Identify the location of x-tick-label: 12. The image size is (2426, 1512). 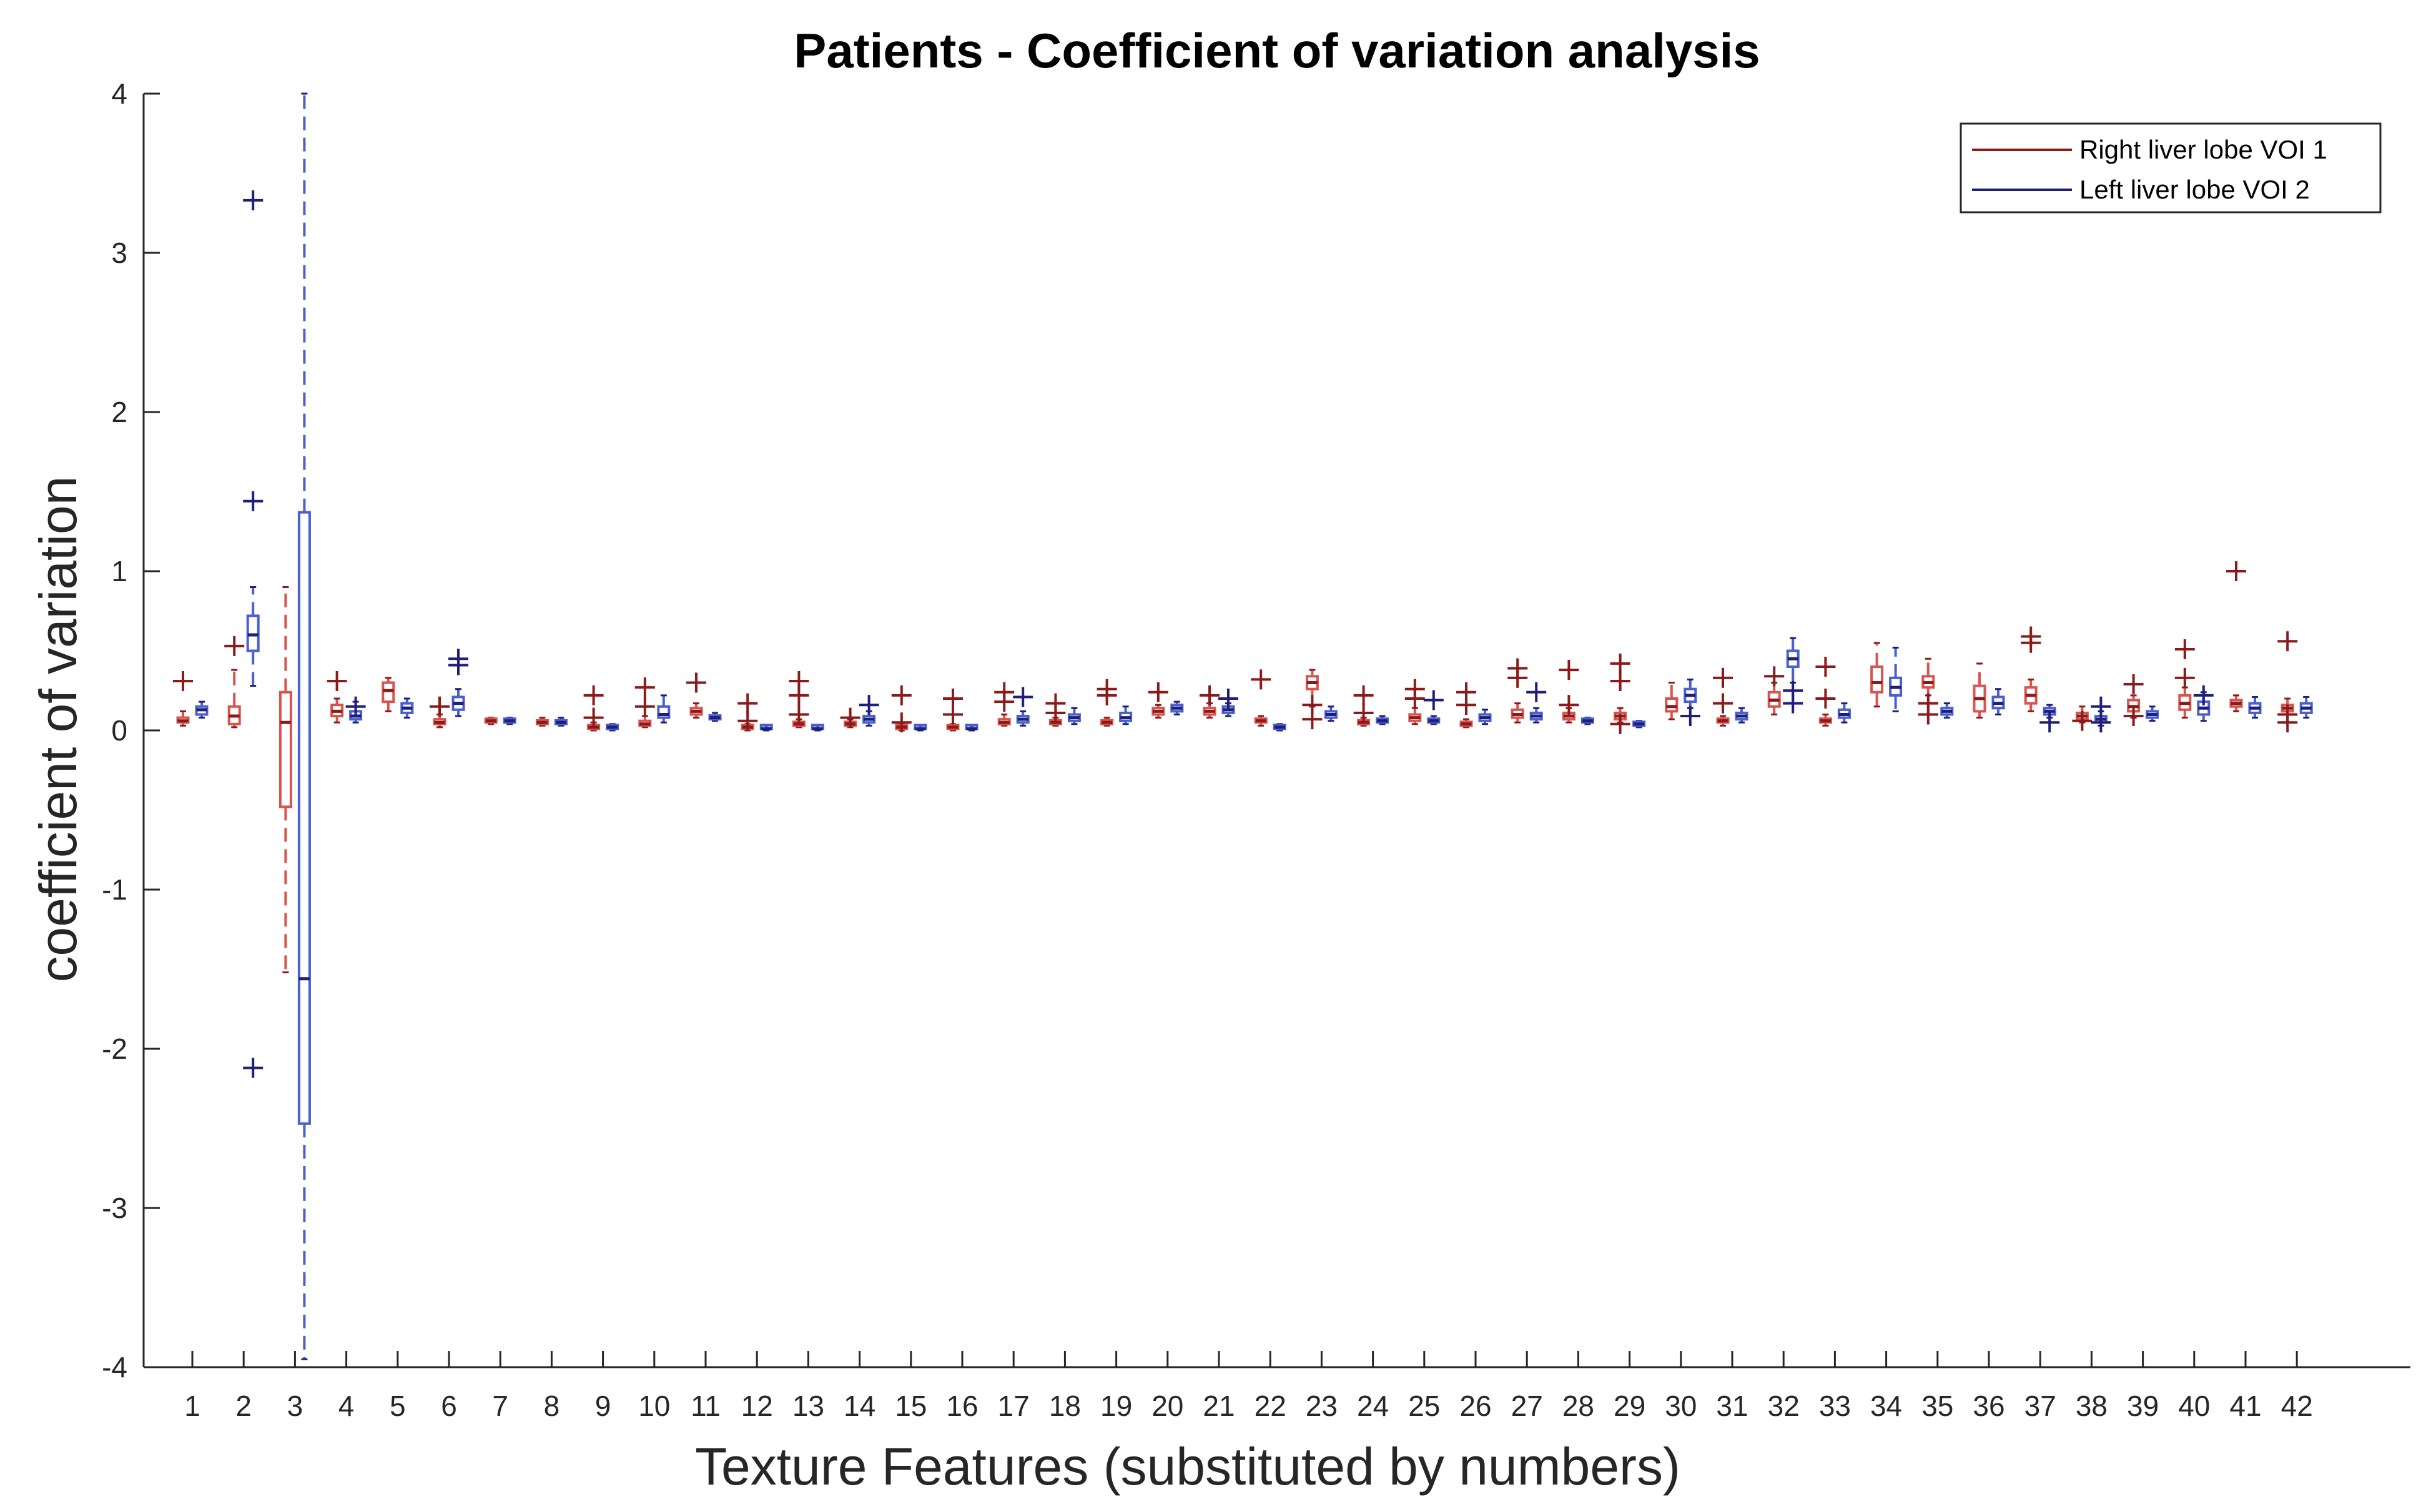
(757, 1406).